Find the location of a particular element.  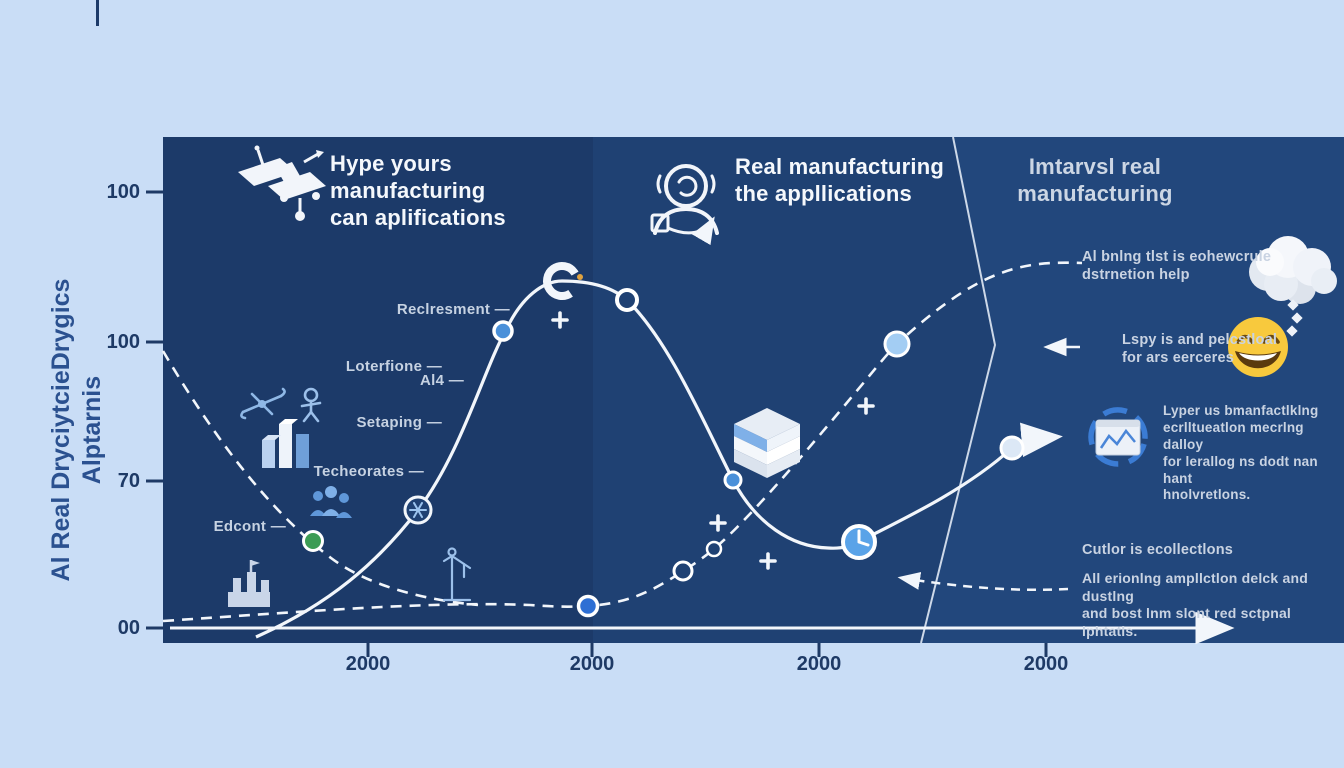

section-title-line: Real manufacturing is located at coordinates (839, 166).